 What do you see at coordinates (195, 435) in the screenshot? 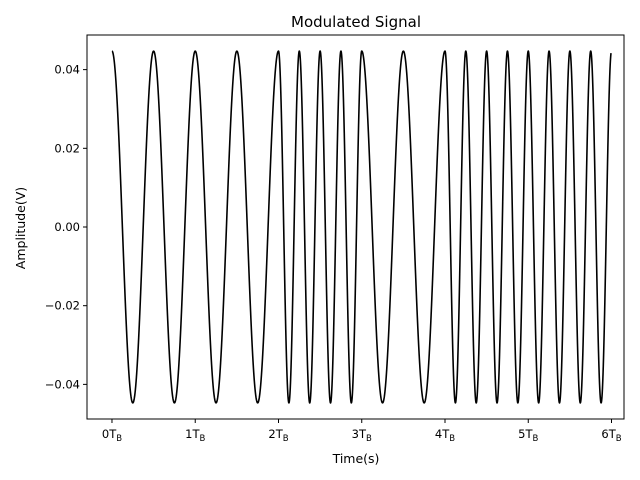
I see `x-tick-label: 1TB` at bounding box center [195, 435].